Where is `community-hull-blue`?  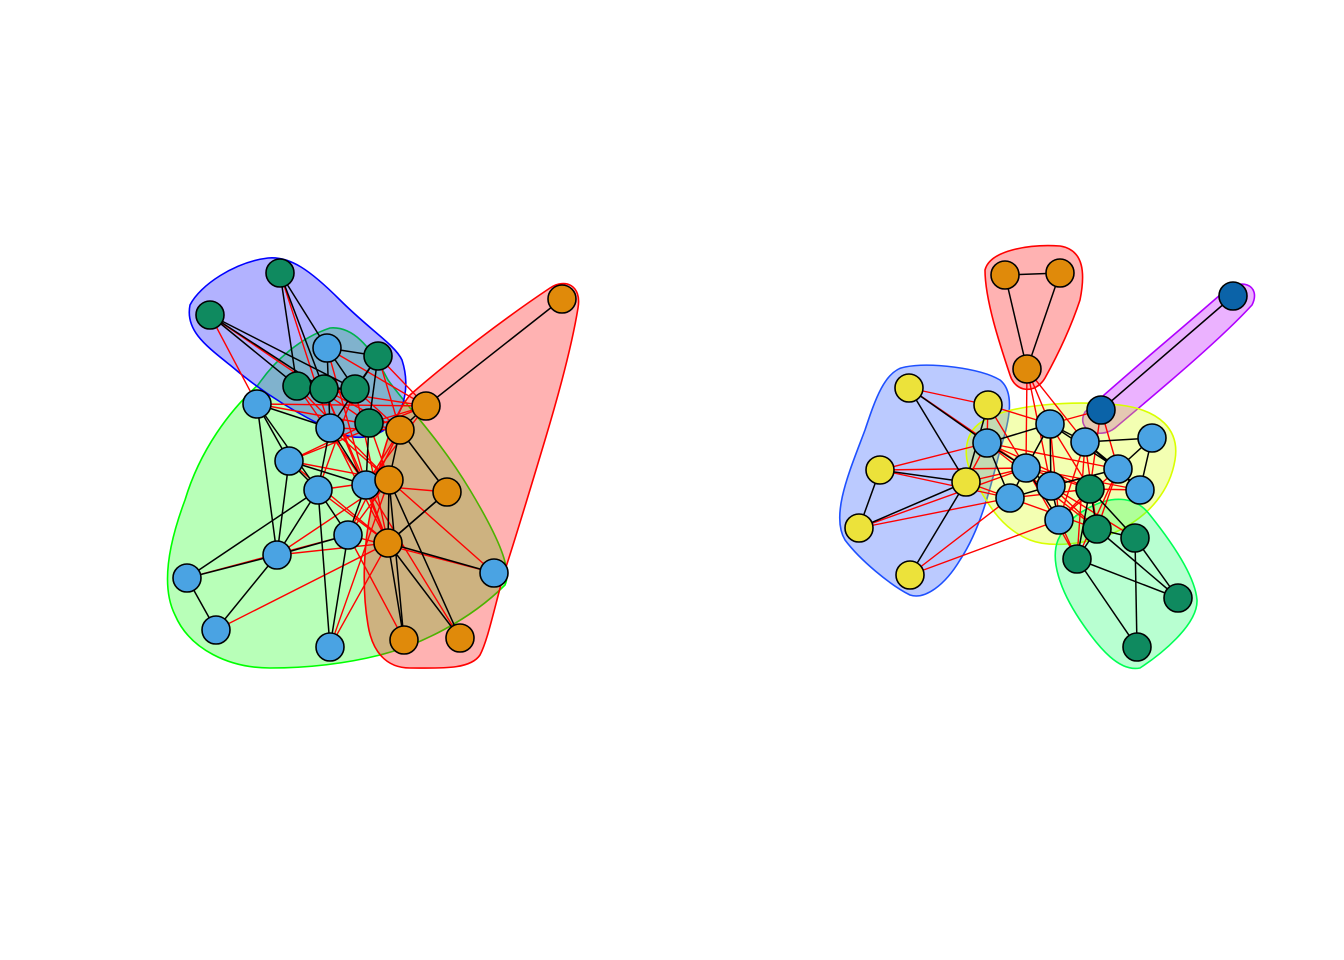 community-hull-blue is located at coordinates (924, 480).